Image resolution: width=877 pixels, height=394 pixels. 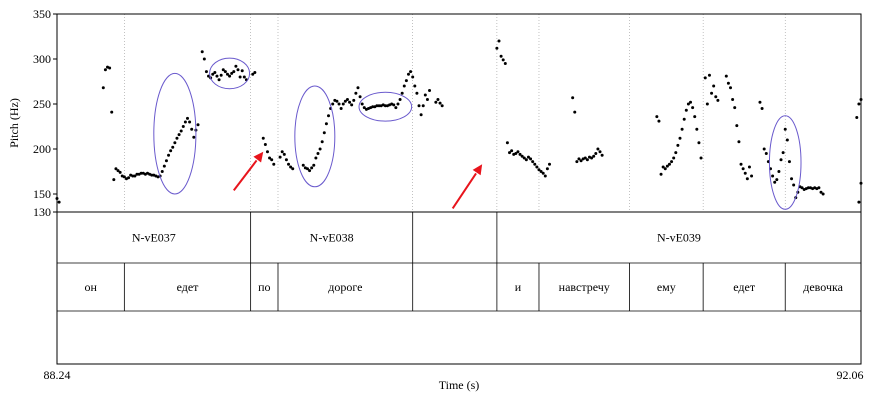 I want to click on interval-label: и, so click(x=518, y=287).